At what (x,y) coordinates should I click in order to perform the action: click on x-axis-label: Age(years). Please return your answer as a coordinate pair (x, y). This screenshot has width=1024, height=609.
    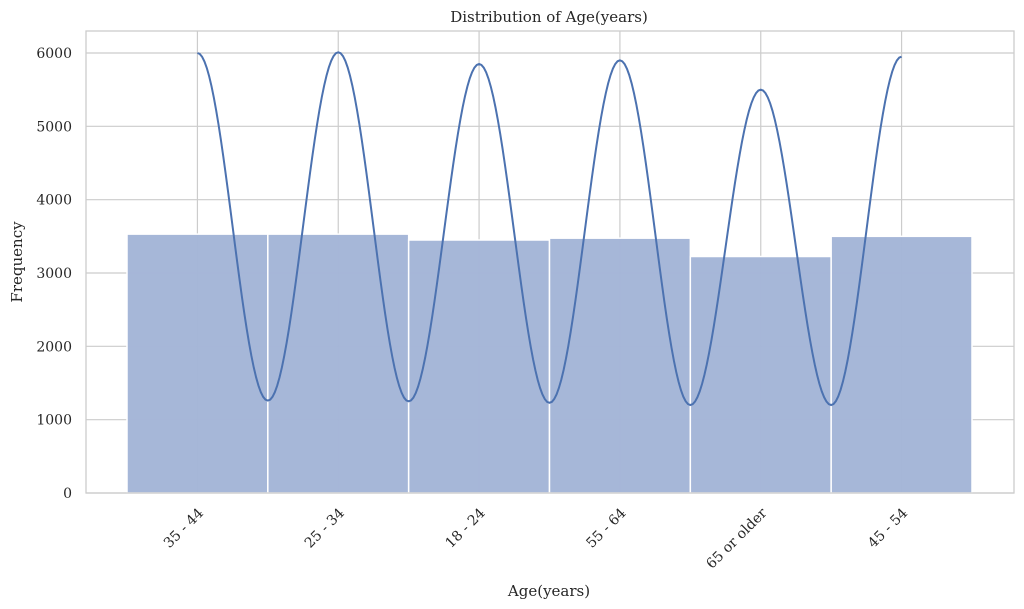
    Looking at the image, I should click on (548, 591).